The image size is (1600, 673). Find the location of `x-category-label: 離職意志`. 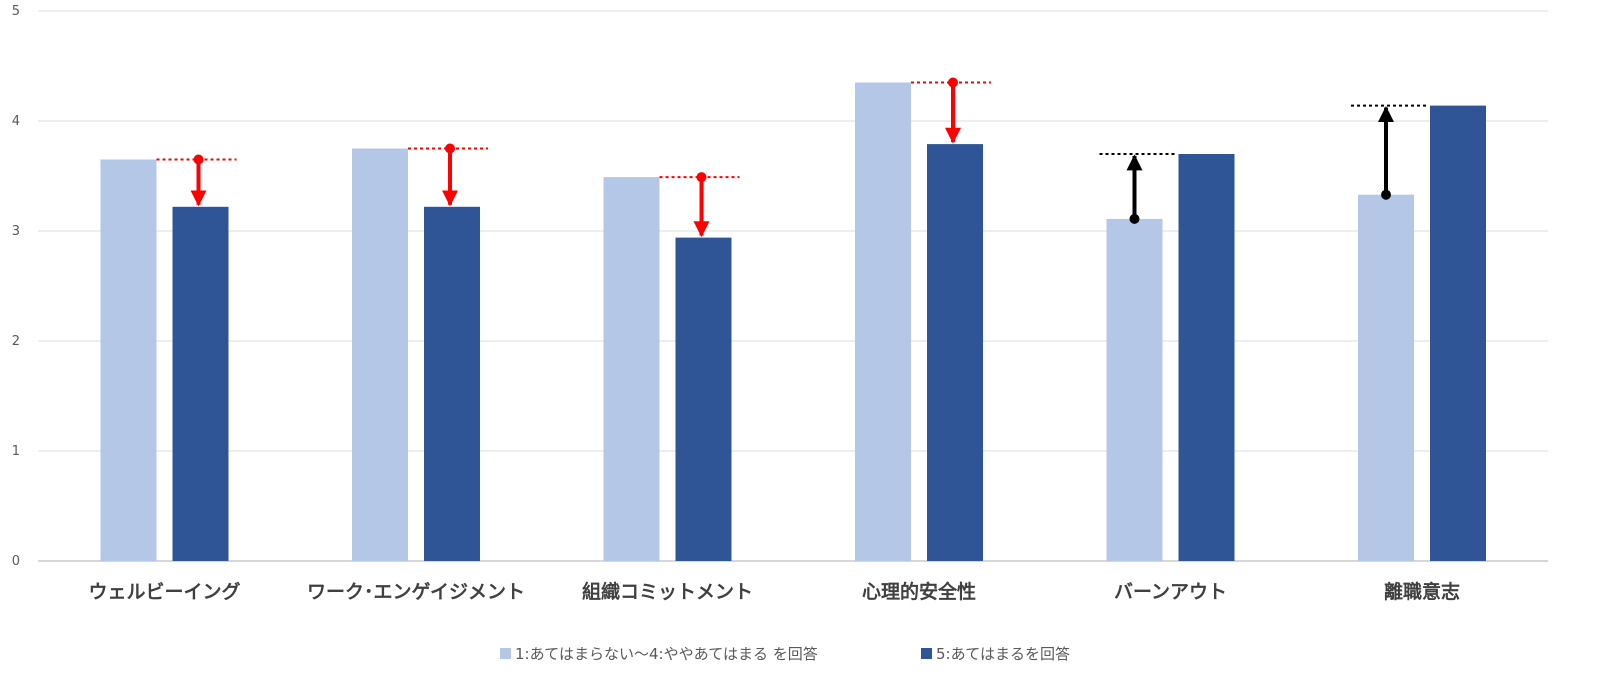

x-category-label: 離職意志 is located at coordinates (1422, 591).